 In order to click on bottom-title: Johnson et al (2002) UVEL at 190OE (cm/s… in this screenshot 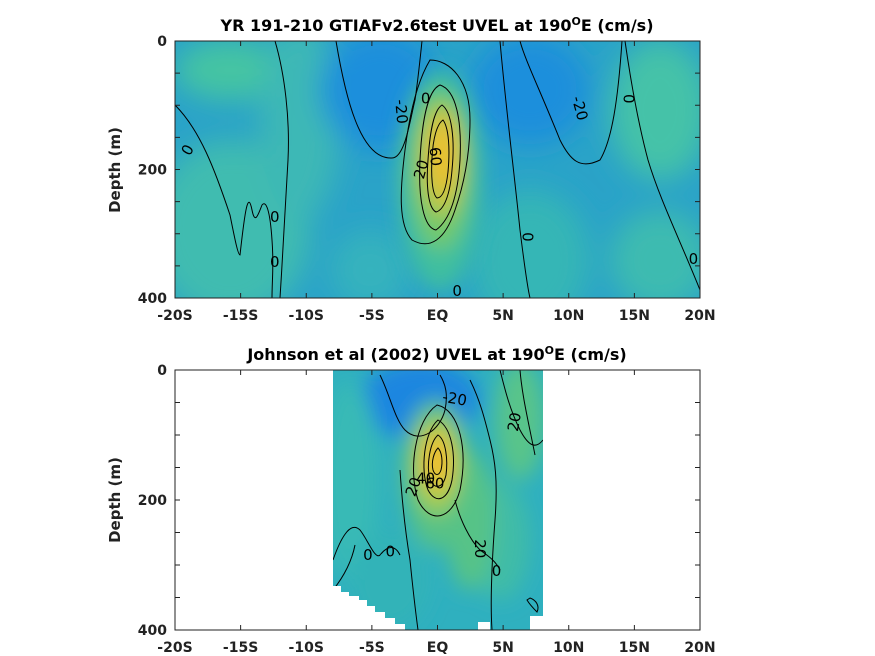, I will do `click(436, 354)`.